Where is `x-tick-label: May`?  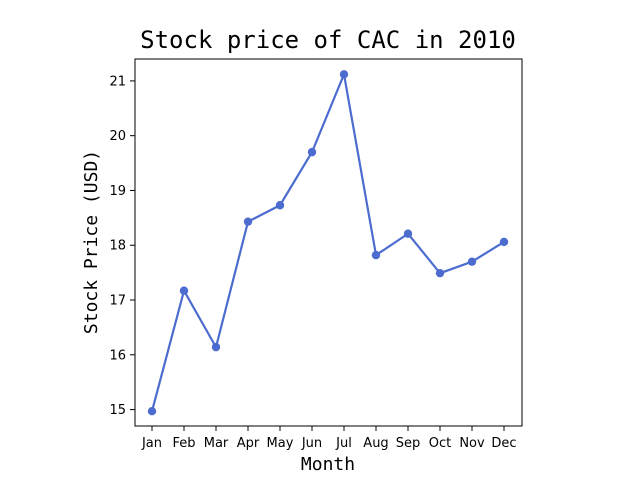 x-tick-label: May is located at coordinates (280, 443).